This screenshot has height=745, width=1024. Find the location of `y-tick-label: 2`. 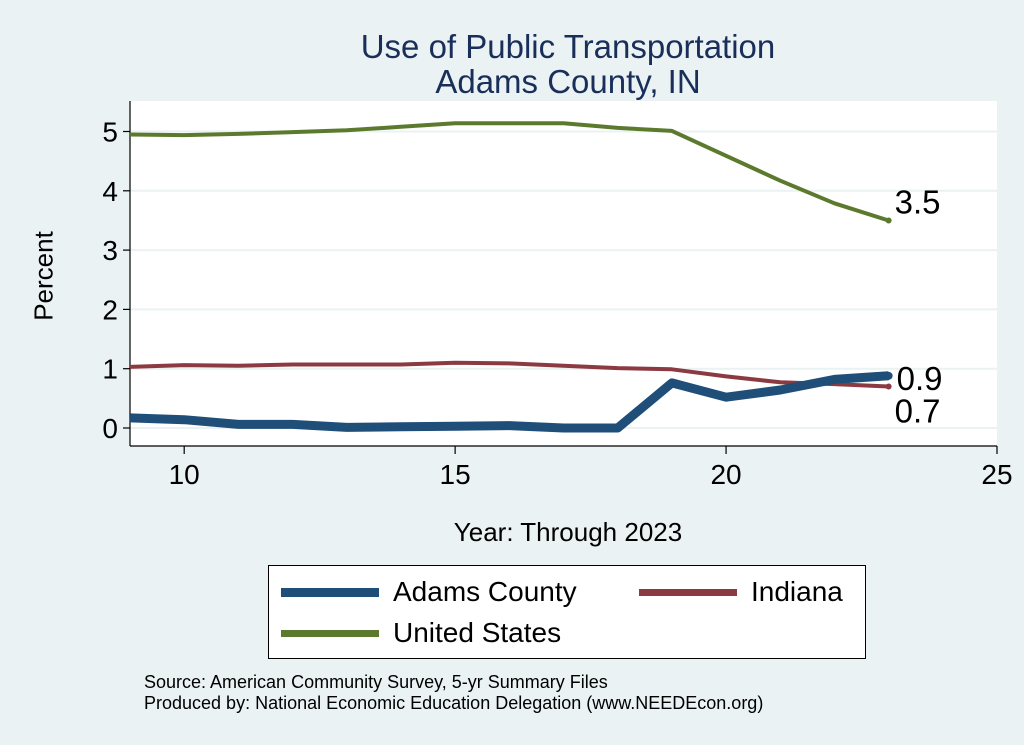

y-tick-label: 2 is located at coordinates (110, 309).